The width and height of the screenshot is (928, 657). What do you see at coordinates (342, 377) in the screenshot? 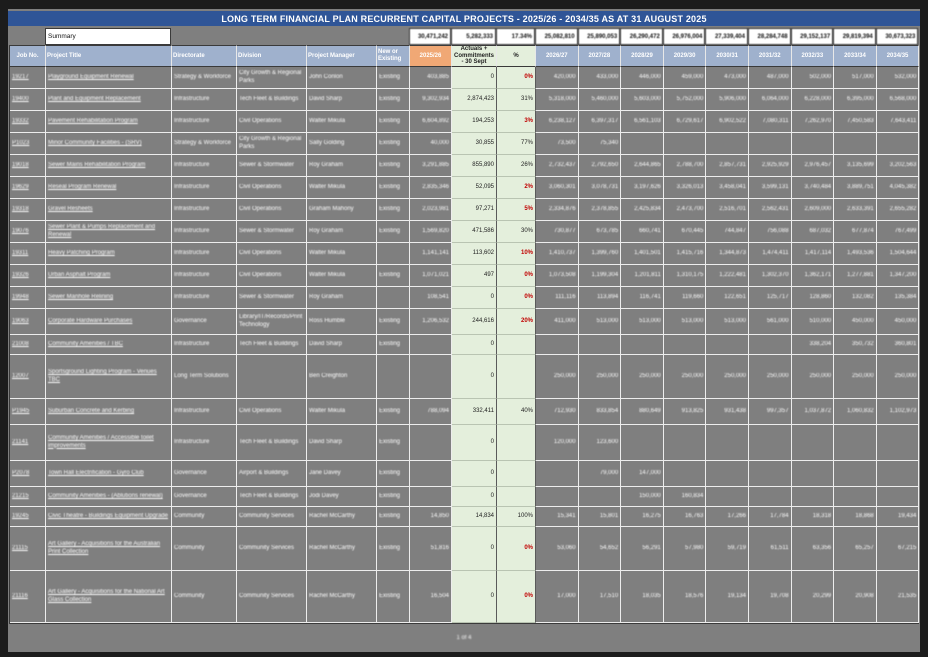
I see `cell-project-manager: Ben Creighton` at bounding box center [342, 377].